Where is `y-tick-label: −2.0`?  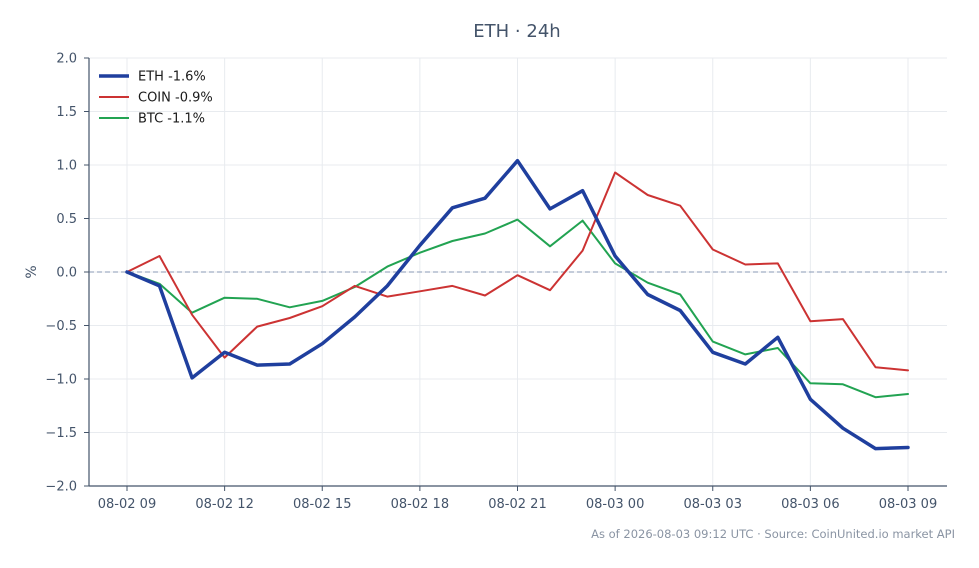 y-tick-label: −2.0 is located at coordinates (61, 487).